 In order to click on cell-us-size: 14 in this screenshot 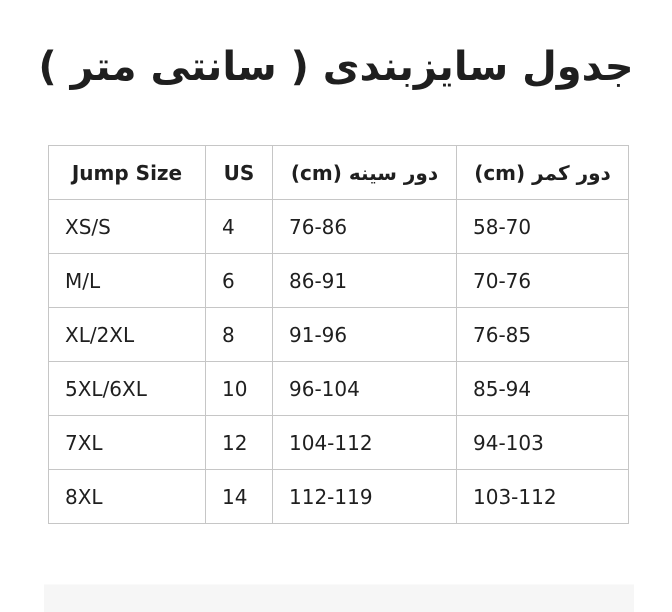, I will do `click(239, 496)`.